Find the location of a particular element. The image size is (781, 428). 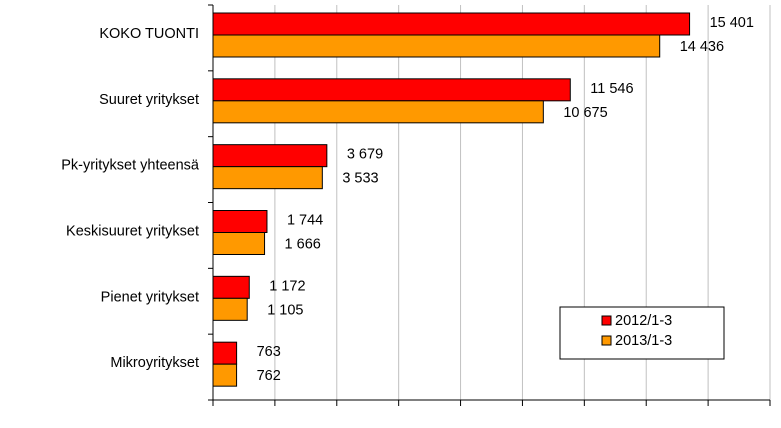

data-label: 1 105 is located at coordinates (285, 310).